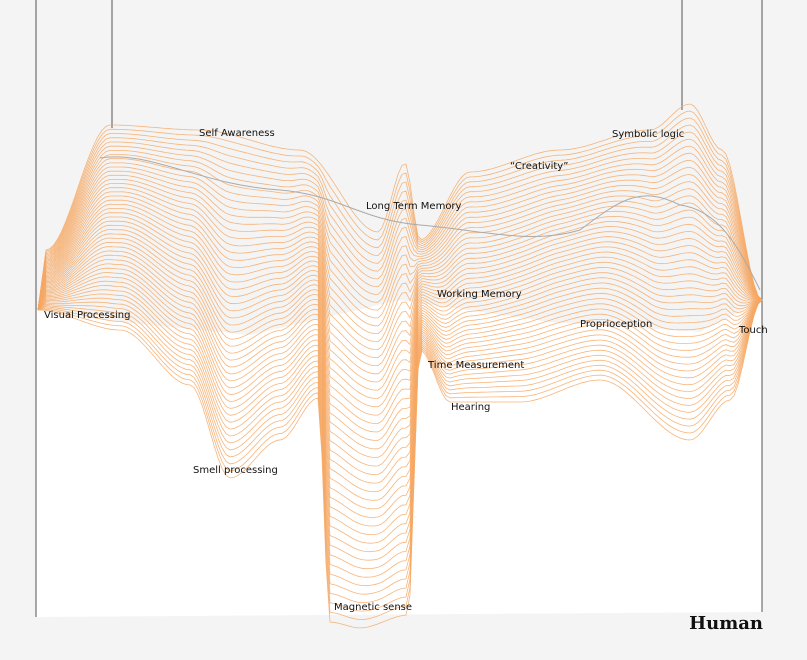 The height and width of the screenshot is (660, 807). I want to click on label: Working Memory, so click(479, 294).